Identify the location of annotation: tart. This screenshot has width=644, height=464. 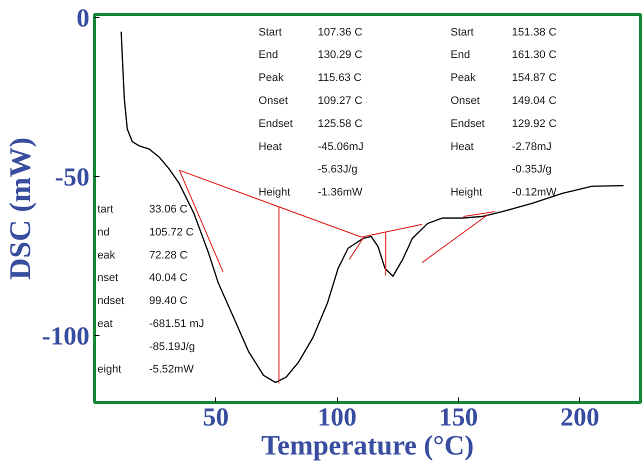
(105, 209).